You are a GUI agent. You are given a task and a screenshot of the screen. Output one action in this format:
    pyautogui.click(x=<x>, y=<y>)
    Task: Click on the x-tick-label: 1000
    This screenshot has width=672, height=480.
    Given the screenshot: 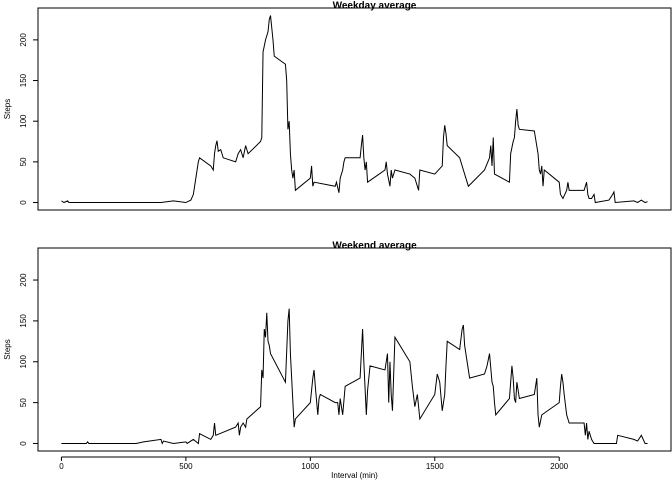 What is the action you would take?
    pyautogui.click(x=310, y=466)
    